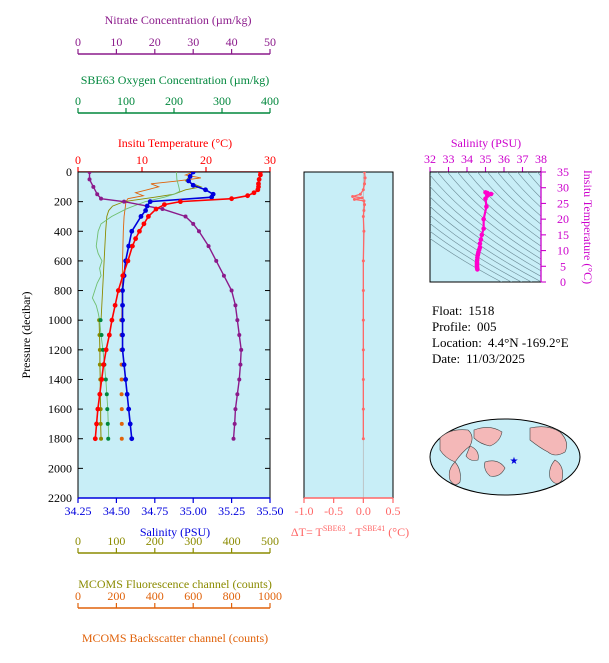 The image size is (609, 663). Describe the element at coordinates (26, 335) in the screenshot. I see `pressure-axis-title: Pressure (decibar)` at that location.